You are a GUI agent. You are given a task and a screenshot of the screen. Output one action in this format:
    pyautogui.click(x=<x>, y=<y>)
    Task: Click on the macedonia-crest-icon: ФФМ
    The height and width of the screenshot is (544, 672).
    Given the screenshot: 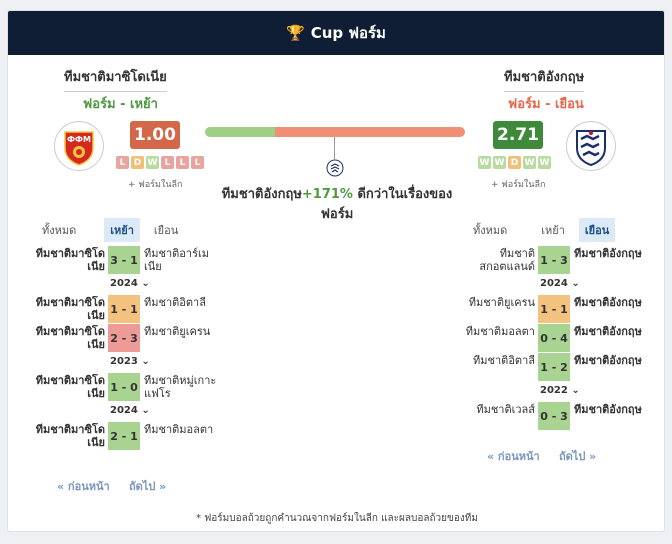 What is the action you would take?
    pyautogui.click(x=79, y=148)
    